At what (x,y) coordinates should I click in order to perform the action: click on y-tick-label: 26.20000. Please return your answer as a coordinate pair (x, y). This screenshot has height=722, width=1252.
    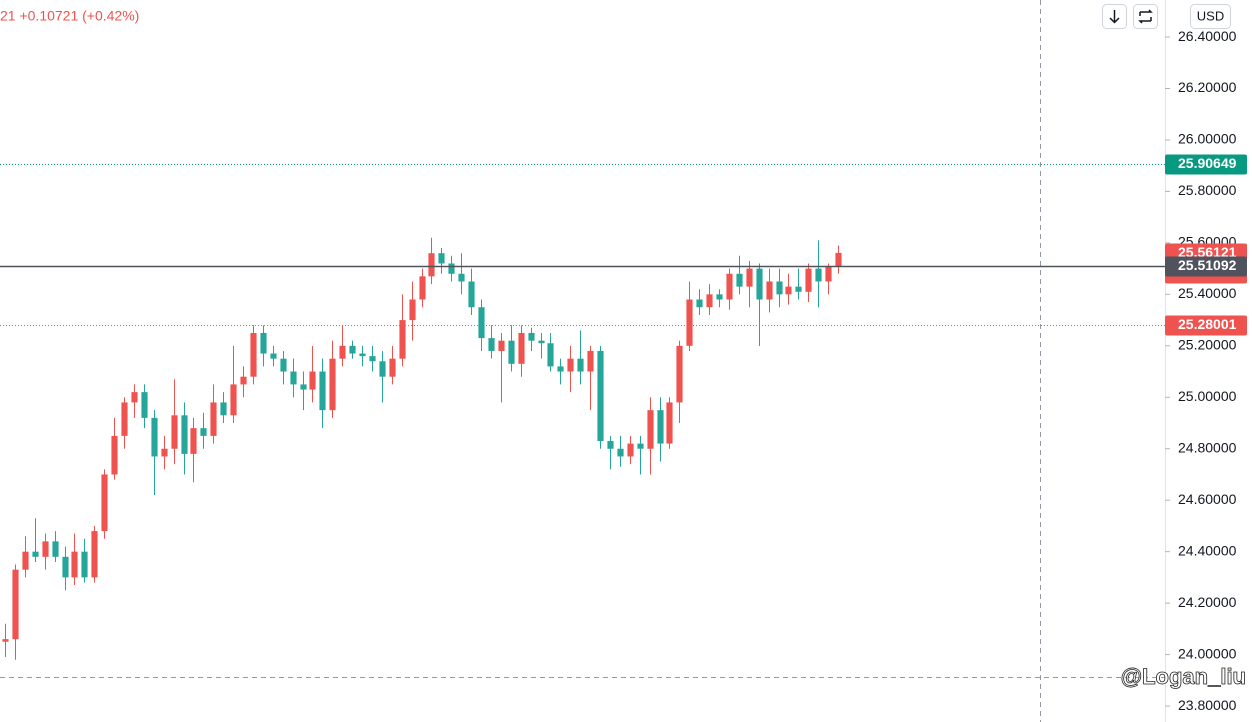
    Looking at the image, I should click on (1207, 87).